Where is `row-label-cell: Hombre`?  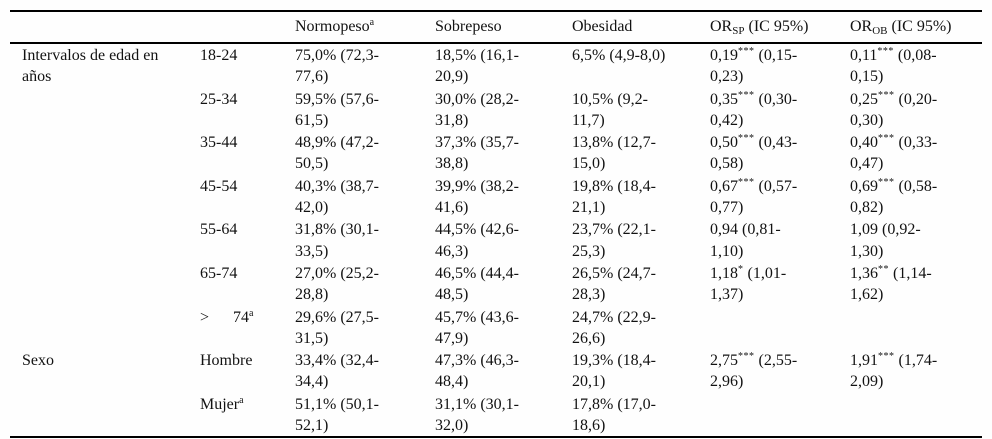
row-label-cell: Hombre is located at coordinates (247, 371).